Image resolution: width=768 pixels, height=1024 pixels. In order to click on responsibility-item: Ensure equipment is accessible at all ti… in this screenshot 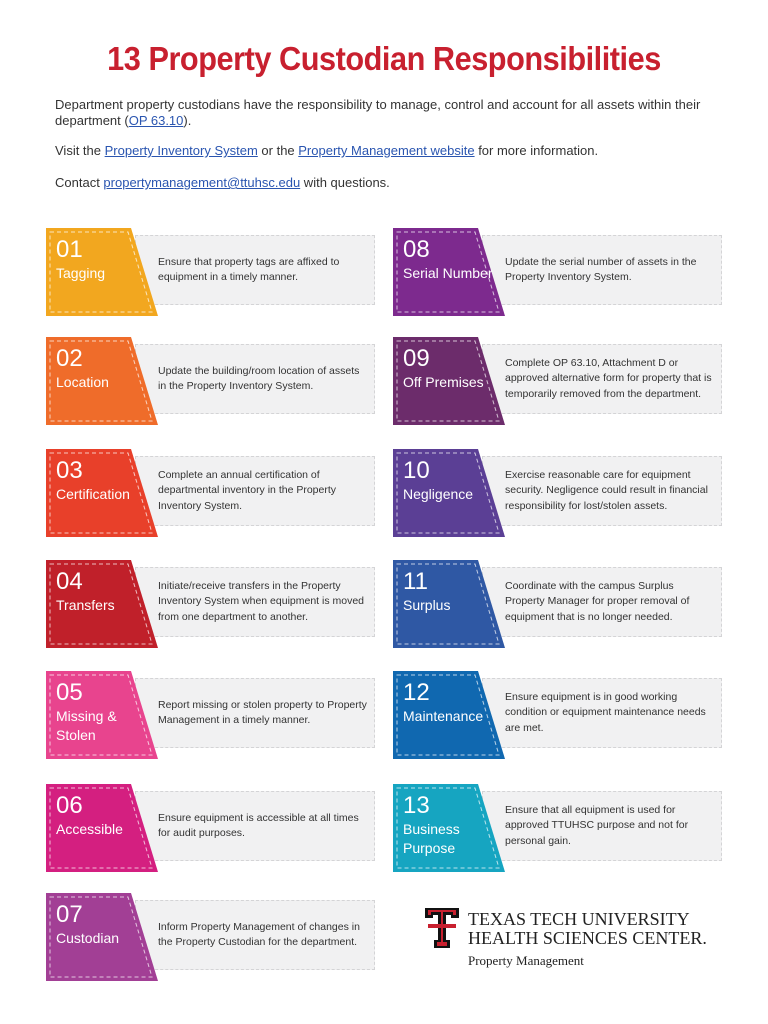, I will do `click(211, 828)`.